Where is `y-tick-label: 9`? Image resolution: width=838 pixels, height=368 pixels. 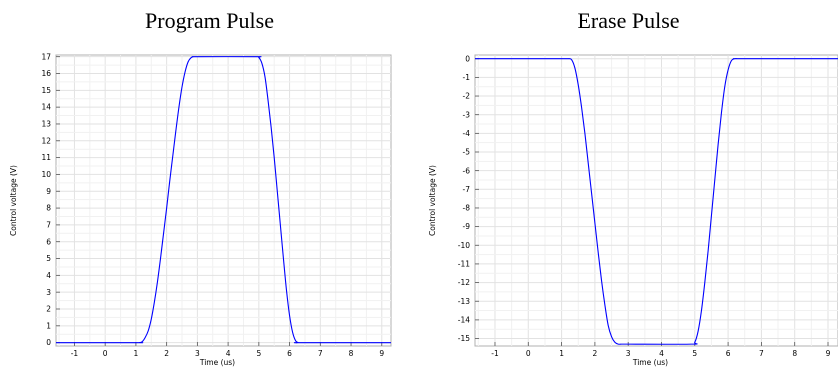 y-tick-label: 9 is located at coordinates (48, 191).